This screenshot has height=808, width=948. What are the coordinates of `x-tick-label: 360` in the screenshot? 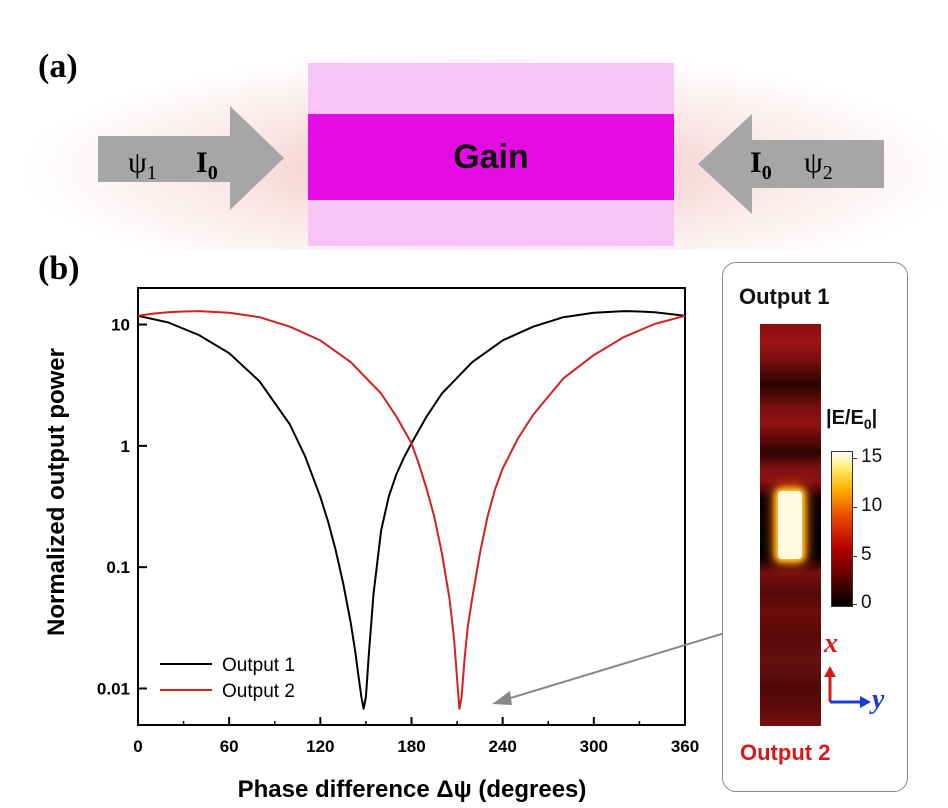 It's located at (685, 746).